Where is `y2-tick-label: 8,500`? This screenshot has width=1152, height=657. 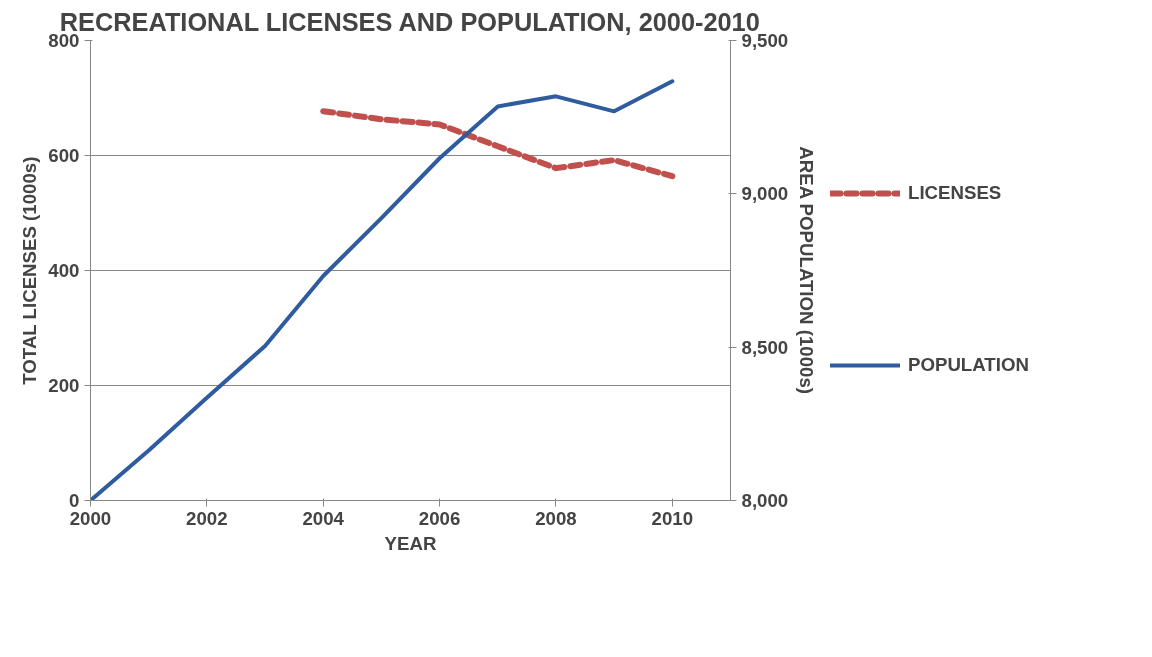 y2-tick-label: 8,500 is located at coordinates (765, 347).